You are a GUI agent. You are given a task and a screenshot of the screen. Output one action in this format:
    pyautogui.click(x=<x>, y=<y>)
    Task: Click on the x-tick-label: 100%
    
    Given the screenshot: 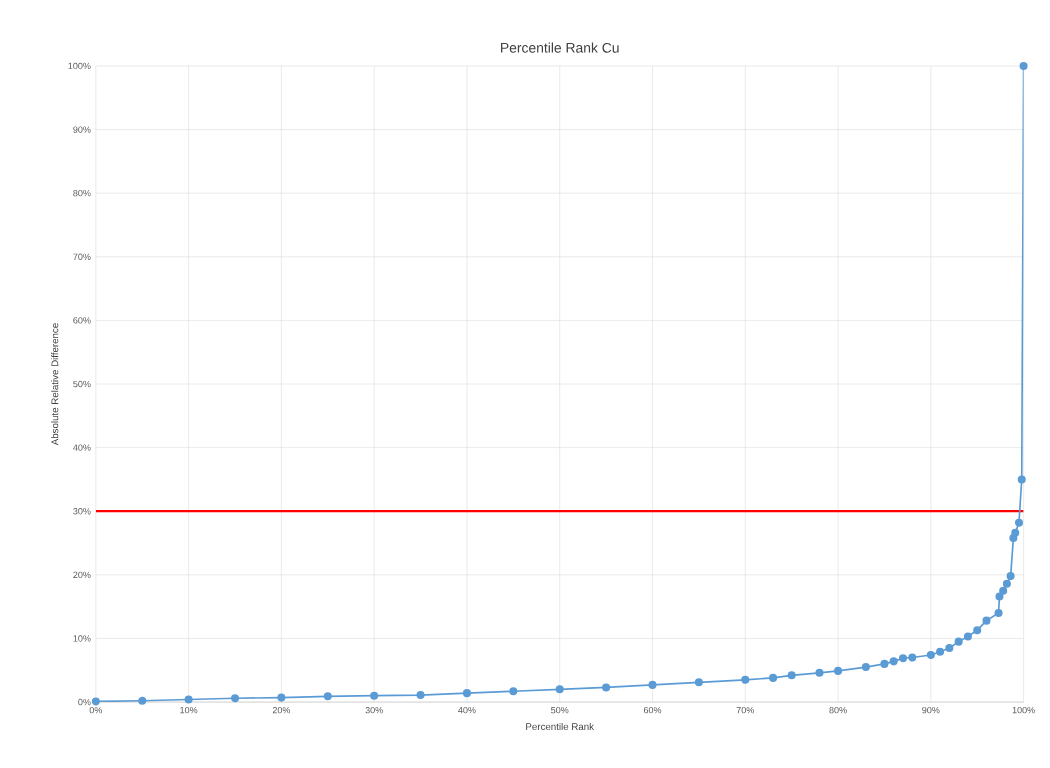 What is the action you would take?
    pyautogui.click(x=1023, y=710)
    